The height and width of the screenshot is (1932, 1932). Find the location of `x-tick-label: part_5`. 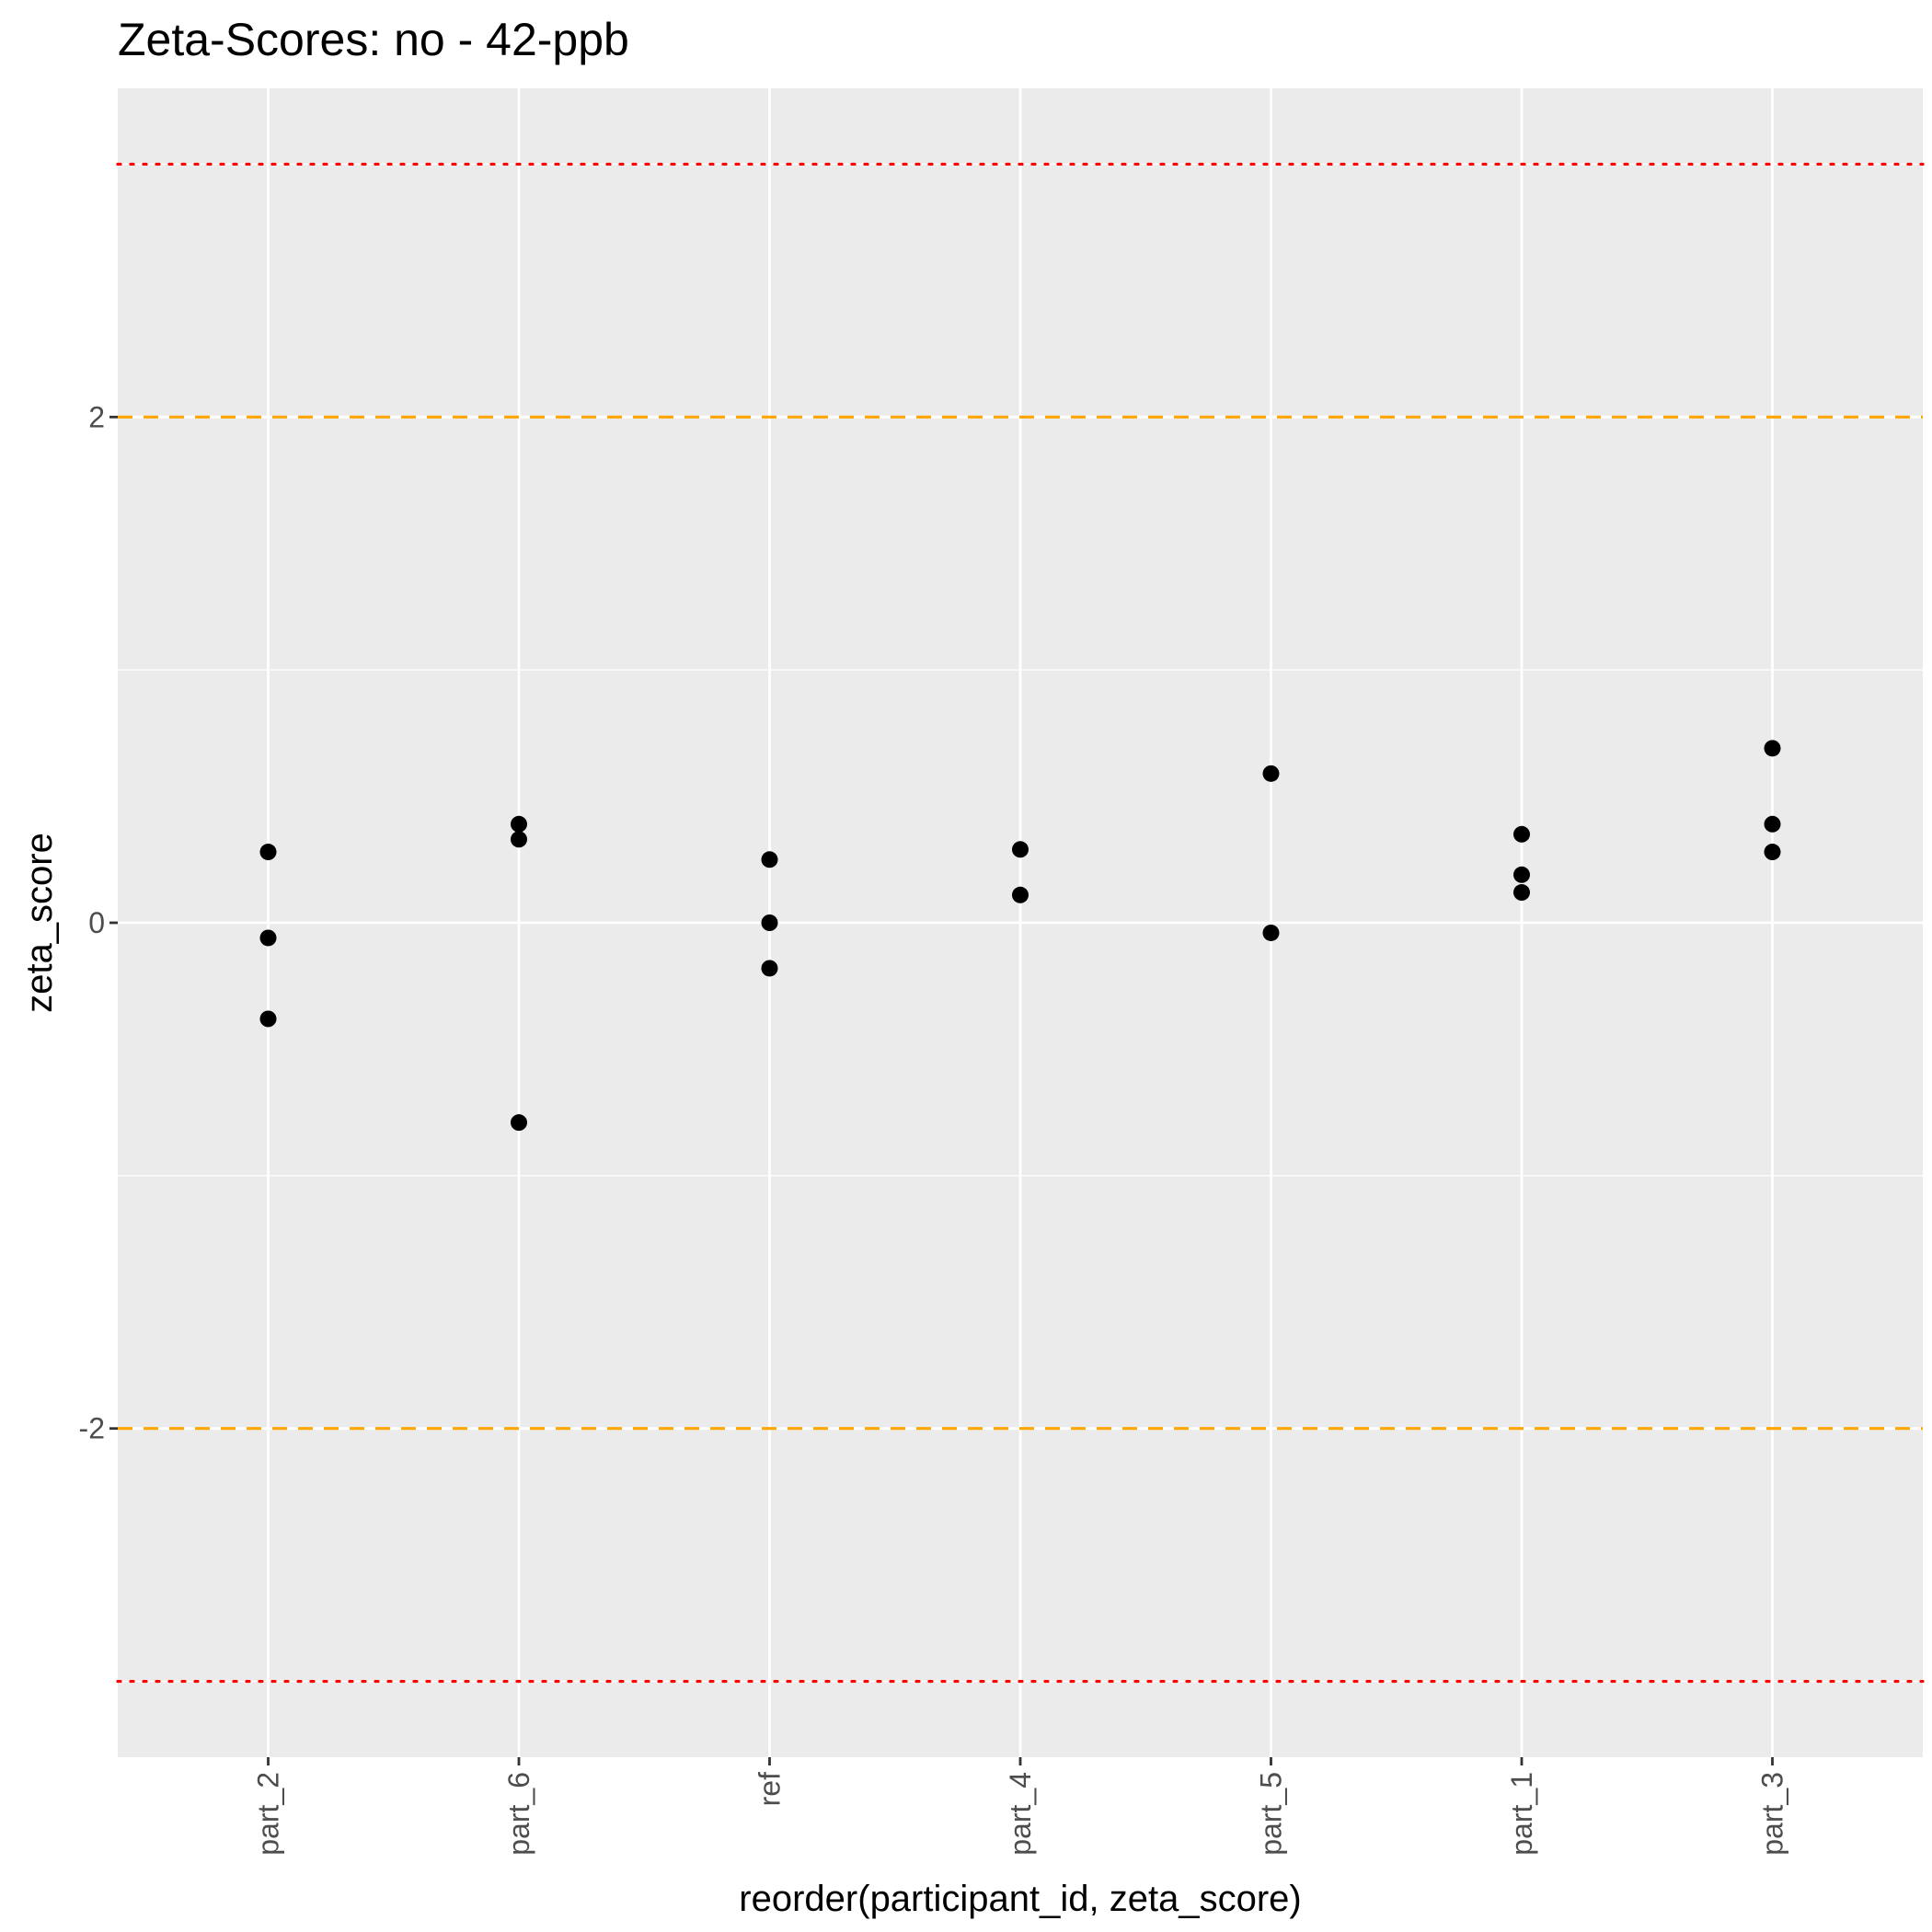

x-tick-label: part_5 is located at coordinates (1271, 1814).